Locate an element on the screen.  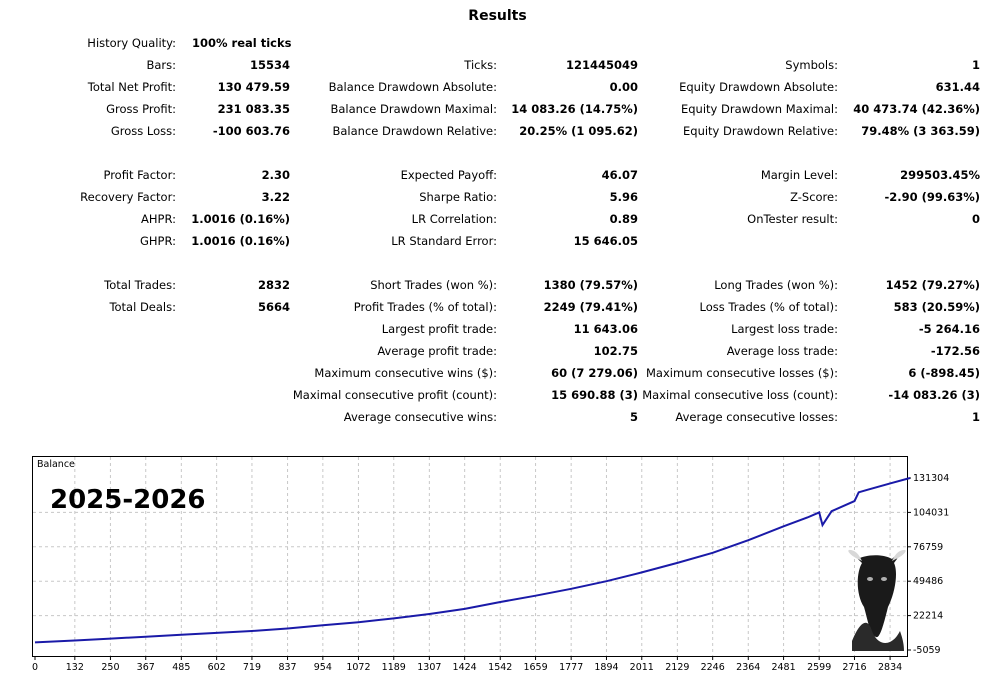
history-quality-label: History Quality: is located at coordinates (131, 43).